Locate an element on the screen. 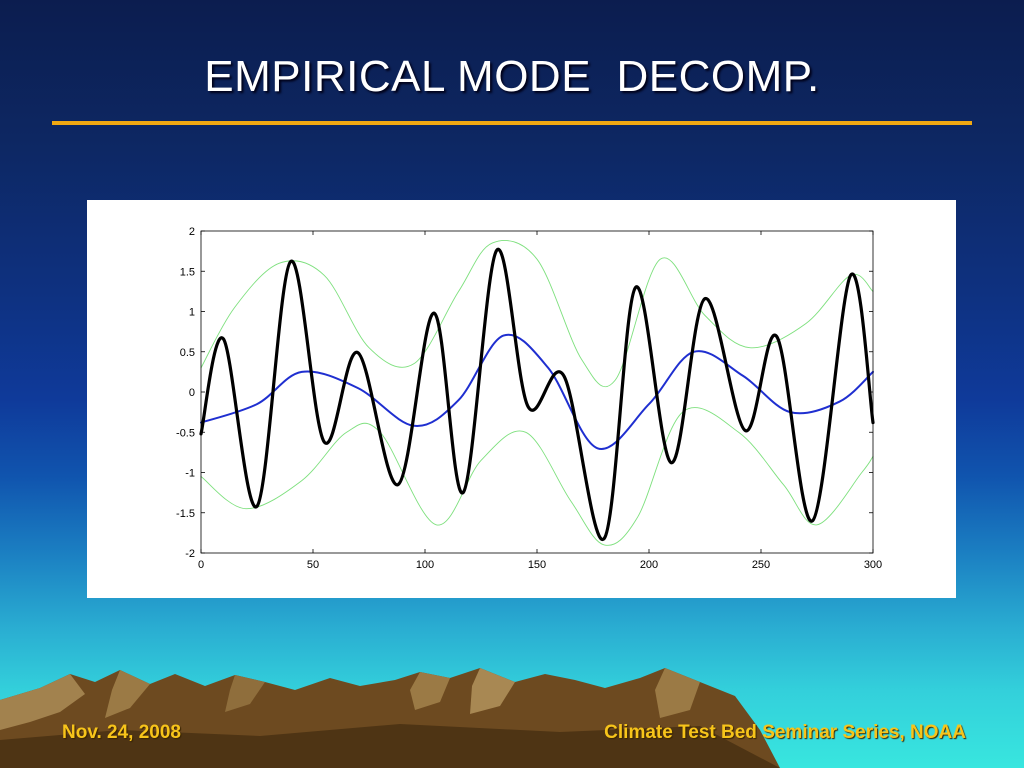 The width and height of the screenshot is (1024, 768). x-tick-label: 300 is located at coordinates (873, 565).